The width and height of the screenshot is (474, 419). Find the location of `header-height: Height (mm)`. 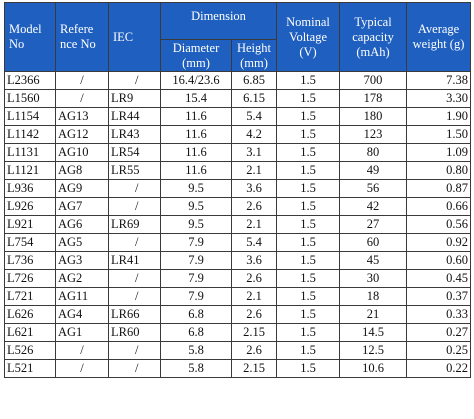

header-height: Height (mm) is located at coordinates (254, 55).